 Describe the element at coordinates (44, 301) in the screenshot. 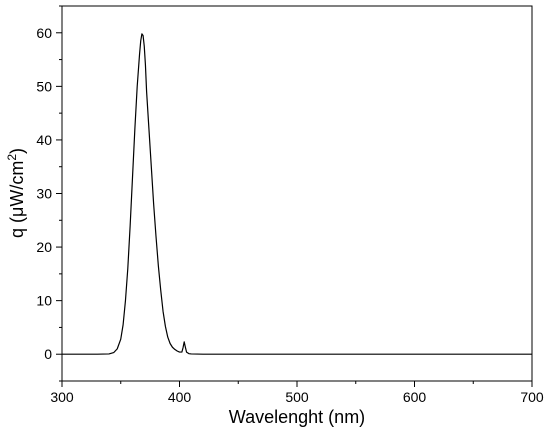

I see `y-tick-label: 10` at that location.